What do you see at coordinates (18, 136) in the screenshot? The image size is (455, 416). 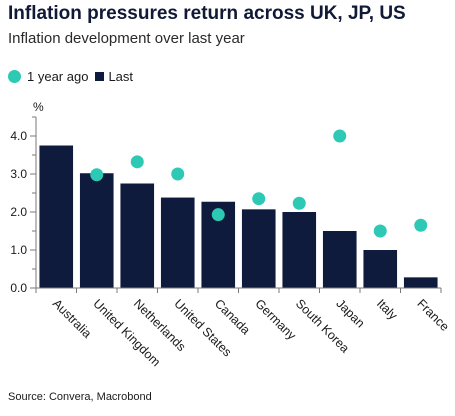 I see `y-tick-label: 4.0` at bounding box center [18, 136].